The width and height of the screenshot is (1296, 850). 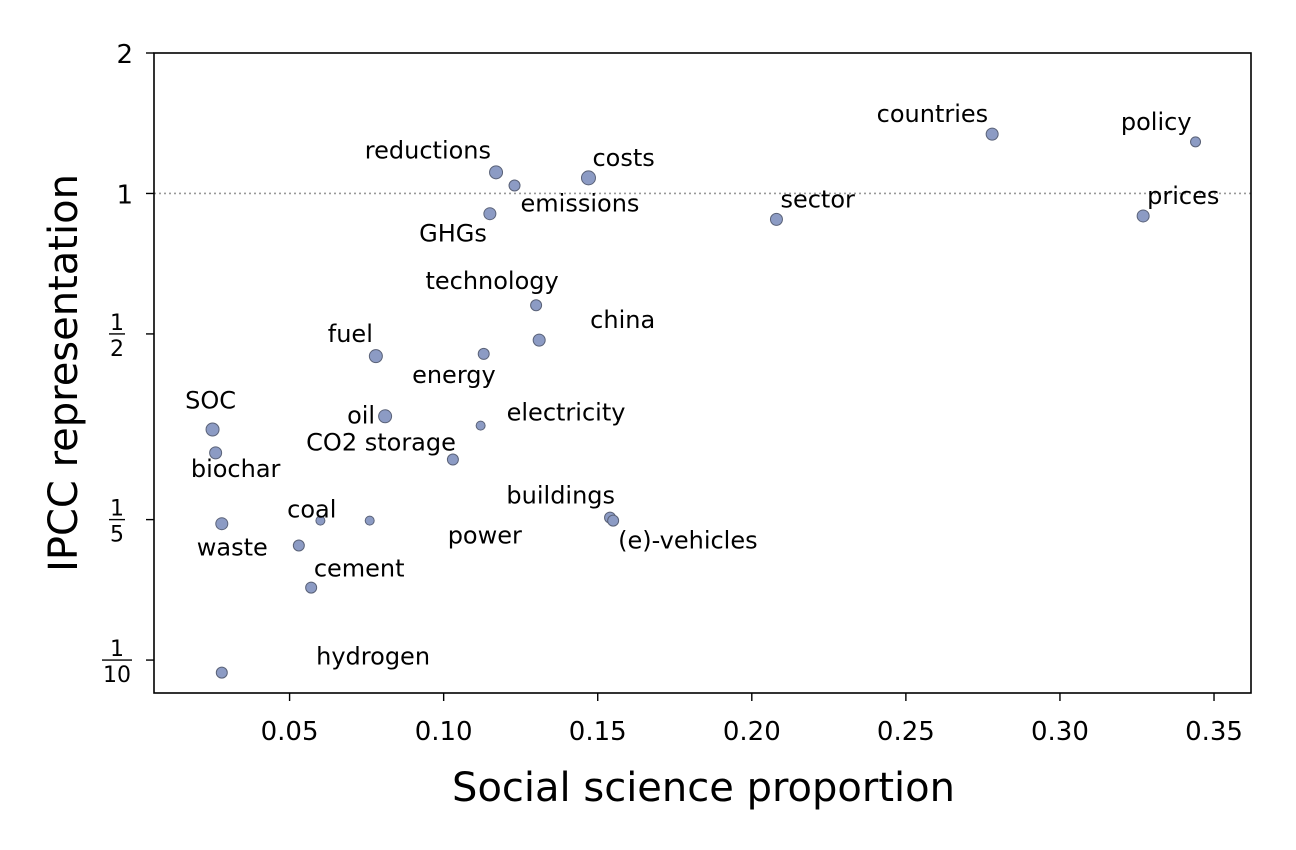 What do you see at coordinates (536, 305) in the screenshot?
I see `data-point-technology` at bounding box center [536, 305].